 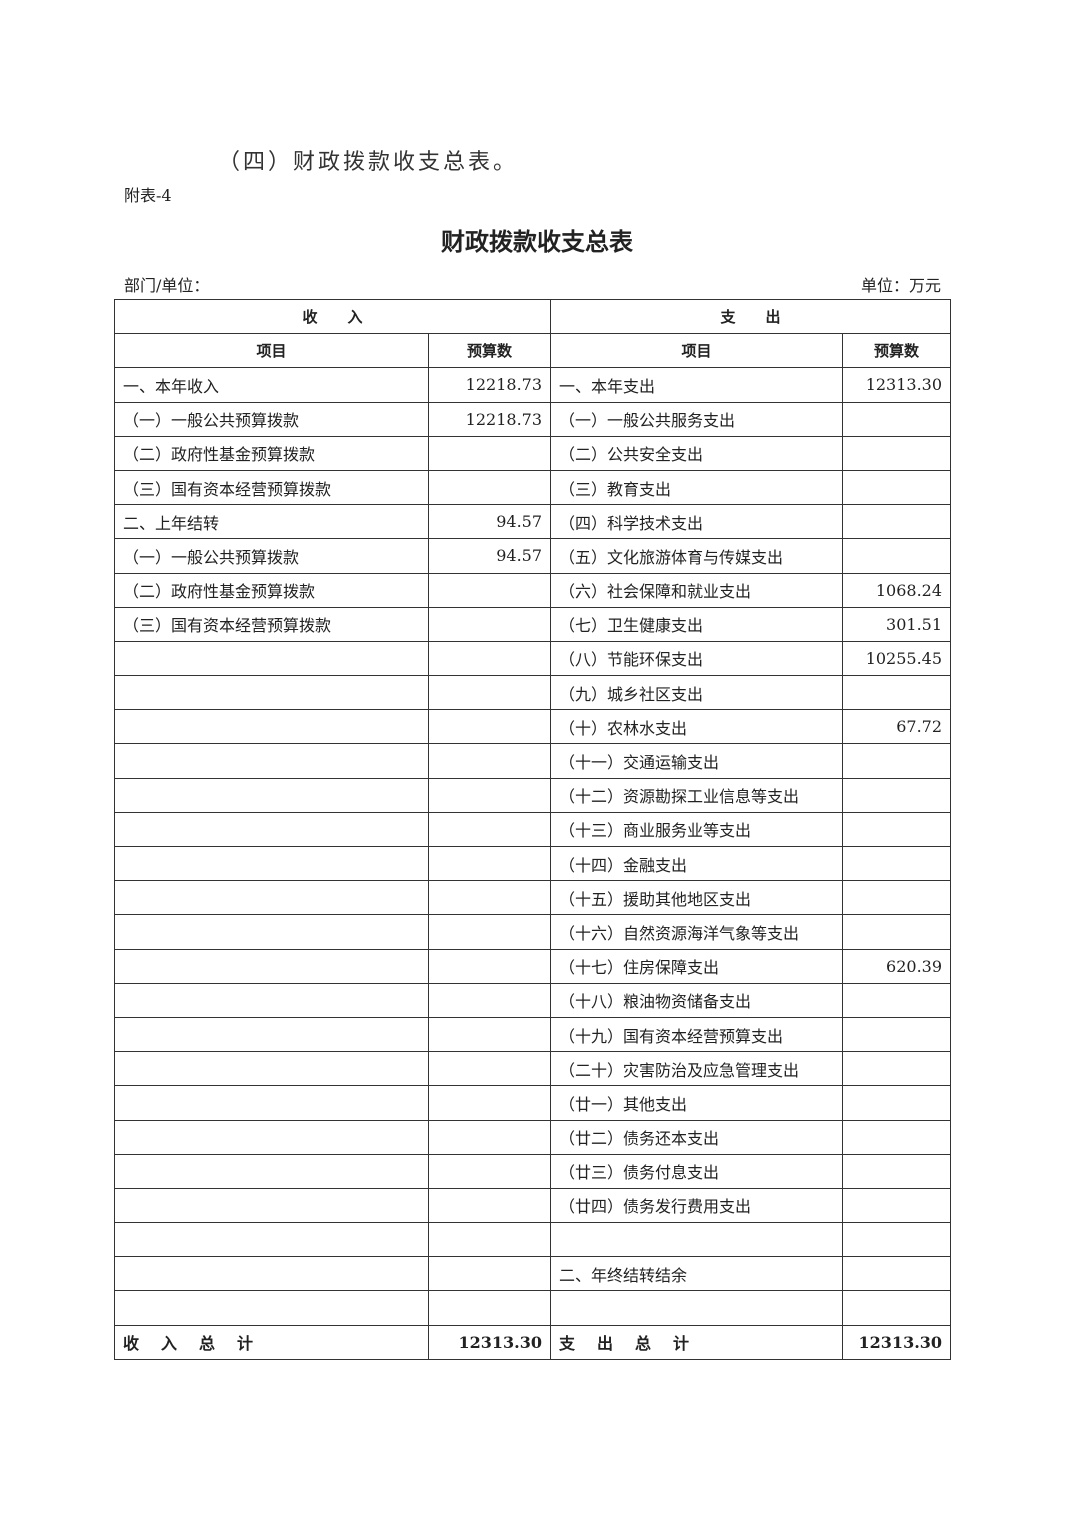 What do you see at coordinates (697, 1171) in the screenshot?
I see `expense-item: （廿三）债务付息支出` at bounding box center [697, 1171].